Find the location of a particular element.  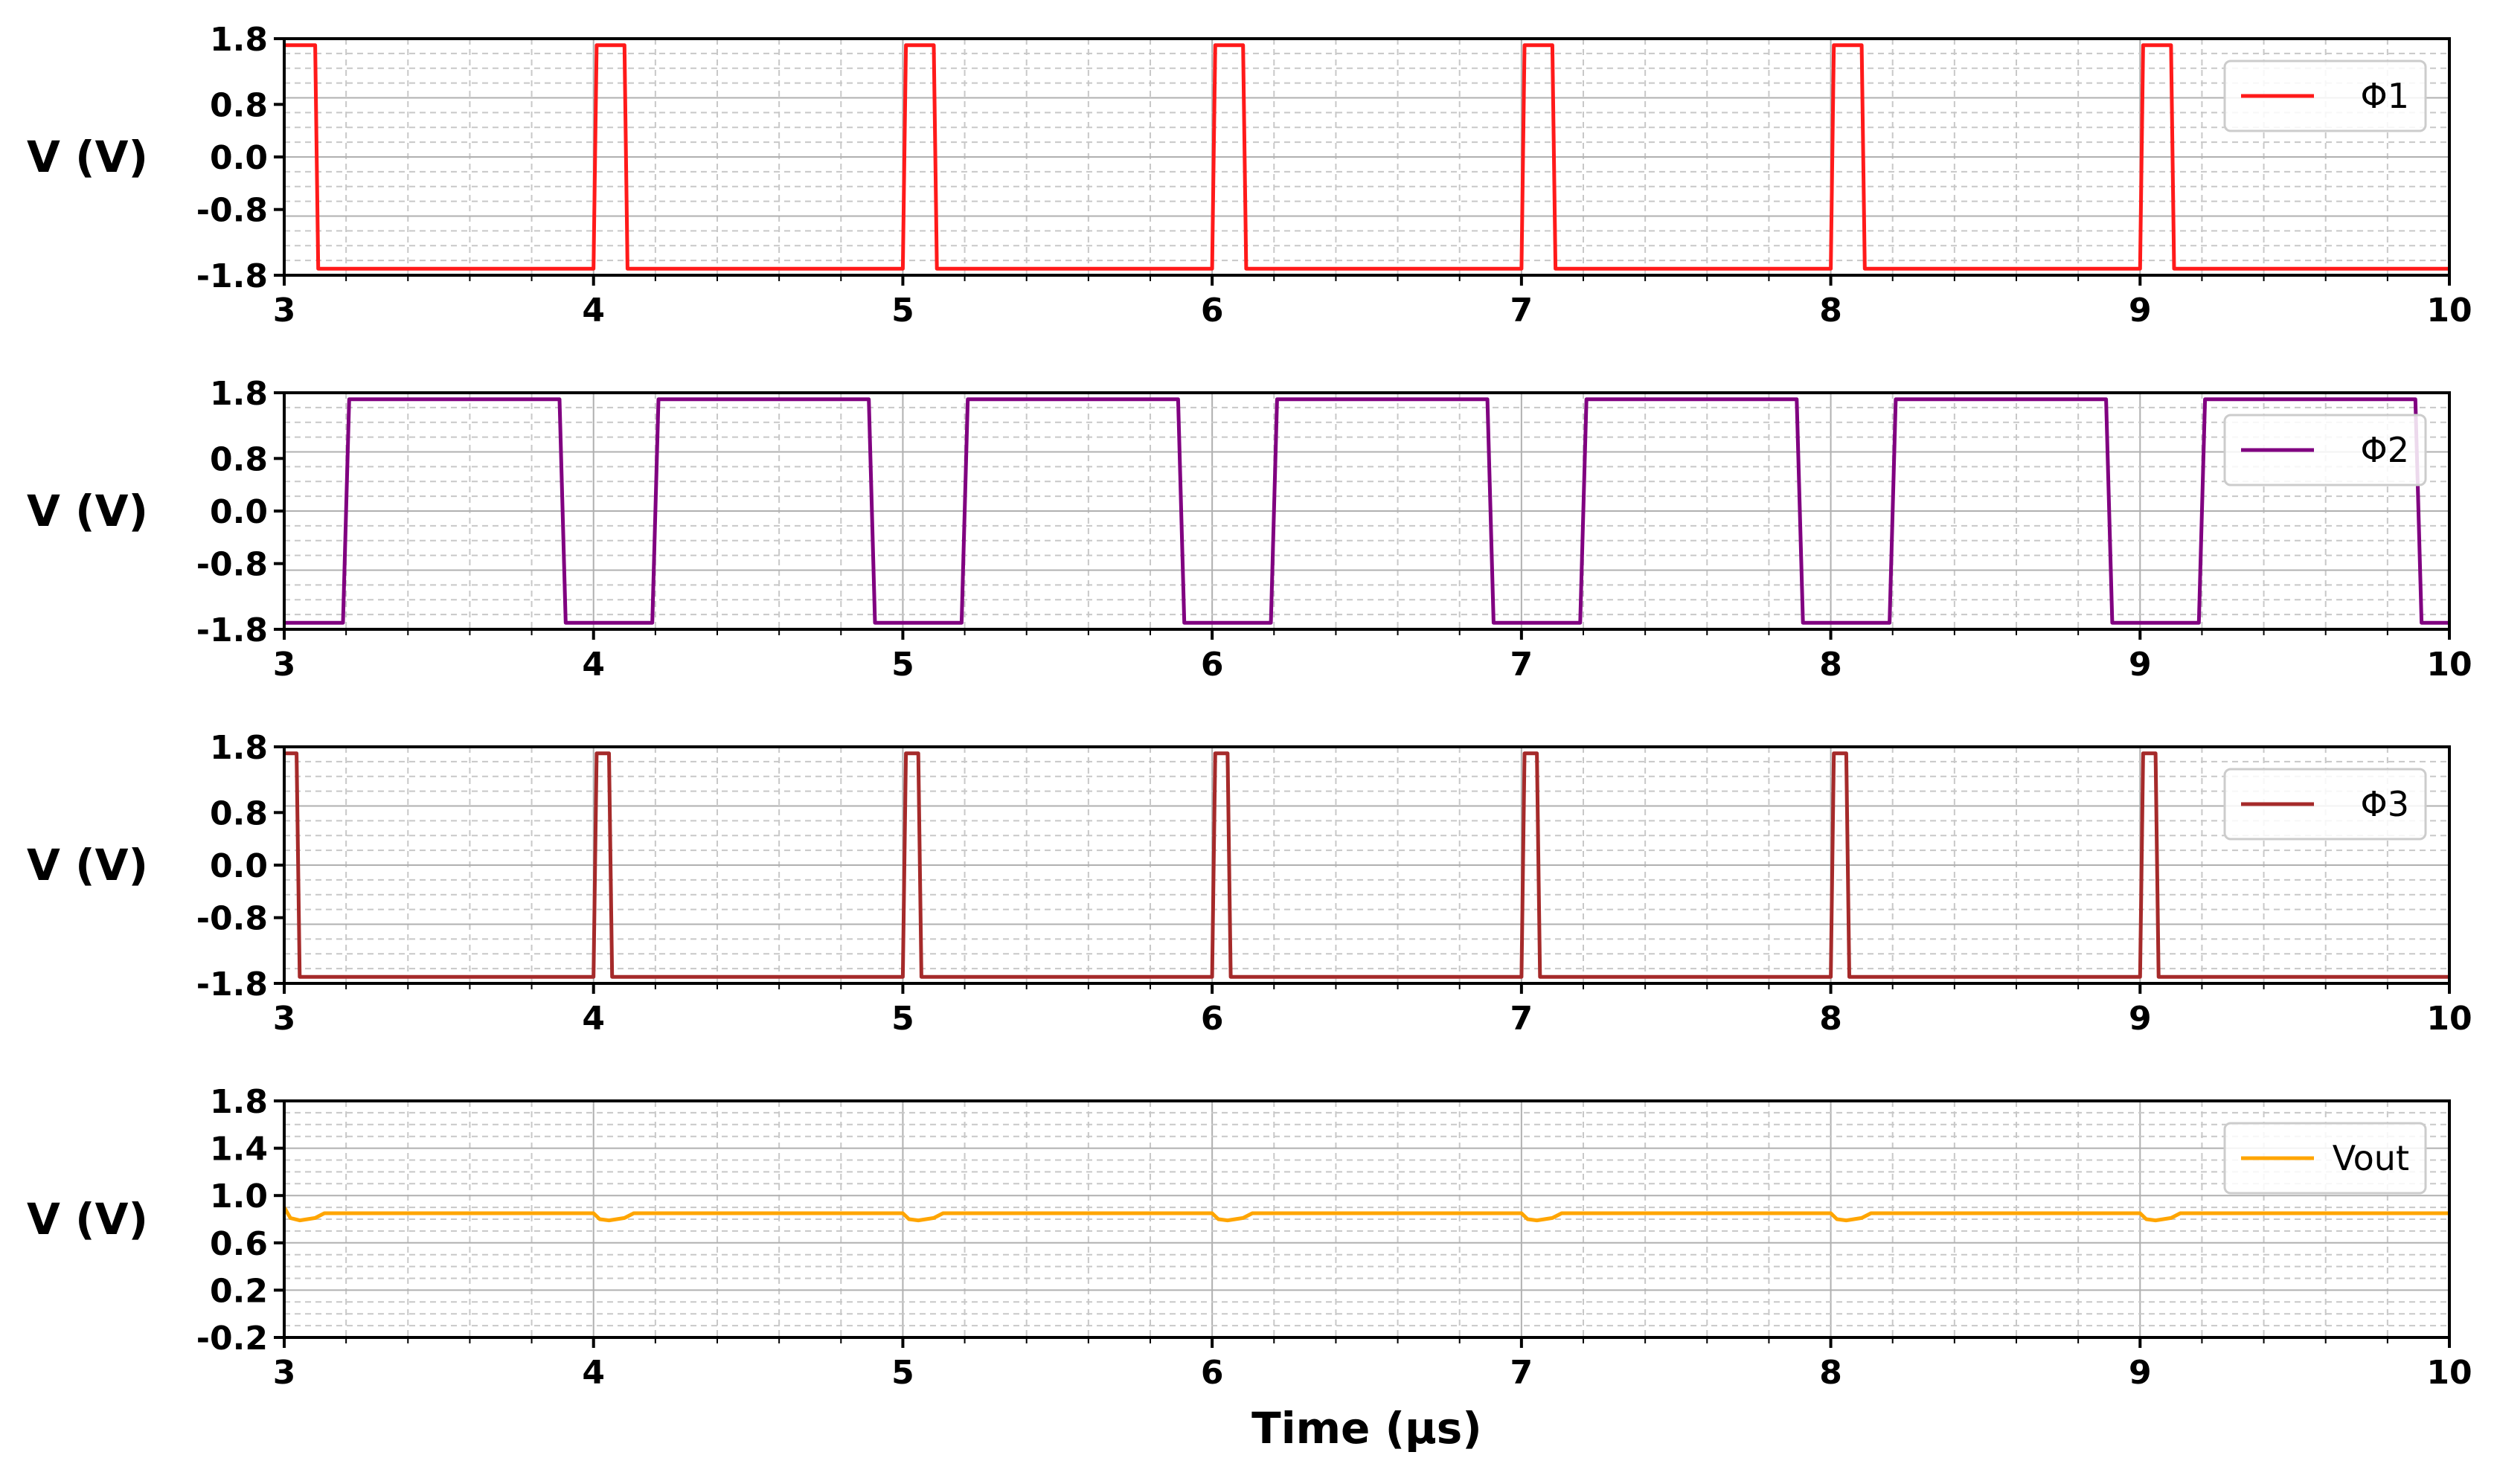

legend: Φ3 is located at coordinates (2325, 804).